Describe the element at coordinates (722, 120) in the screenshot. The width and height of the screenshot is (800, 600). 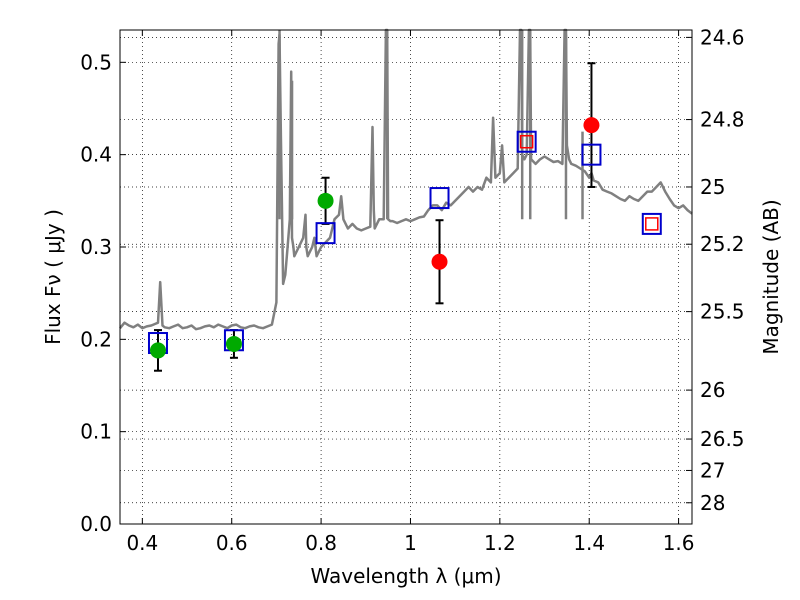
I see `y2-tick-label: 24.8` at that location.